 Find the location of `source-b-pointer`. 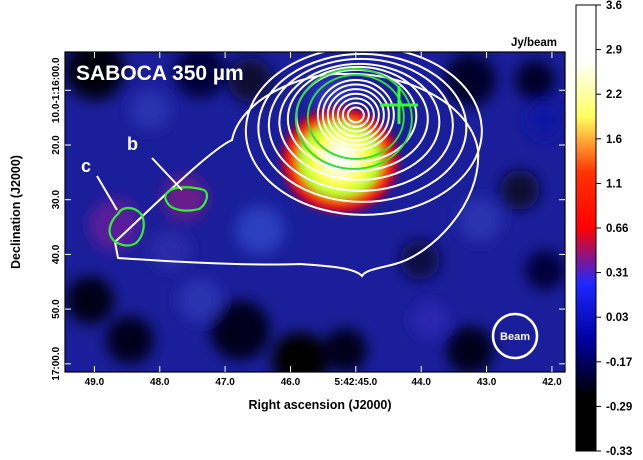

source-b-pointer is located at coordinates (167, 174).